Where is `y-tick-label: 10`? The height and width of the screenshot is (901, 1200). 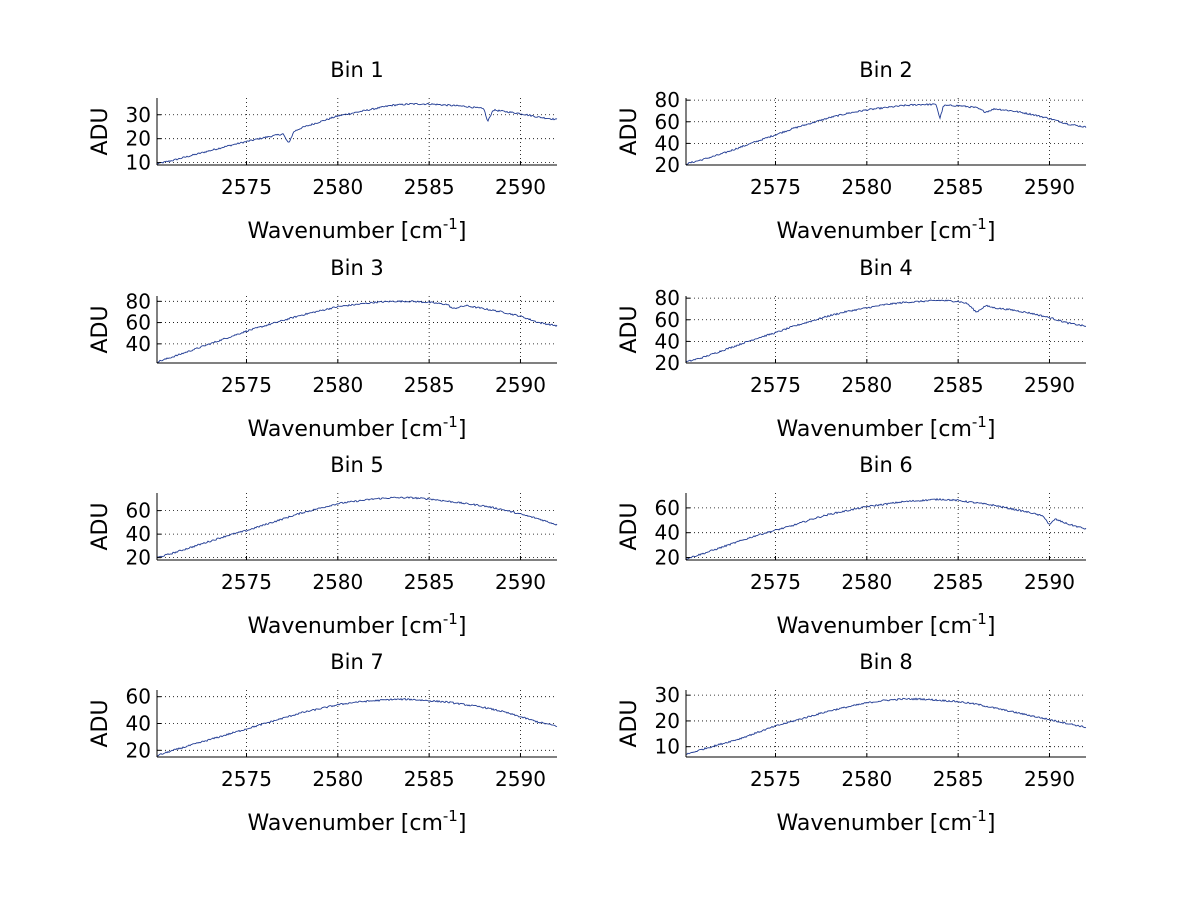
y-tick-label: 10 is located at coordinates (667, 747).